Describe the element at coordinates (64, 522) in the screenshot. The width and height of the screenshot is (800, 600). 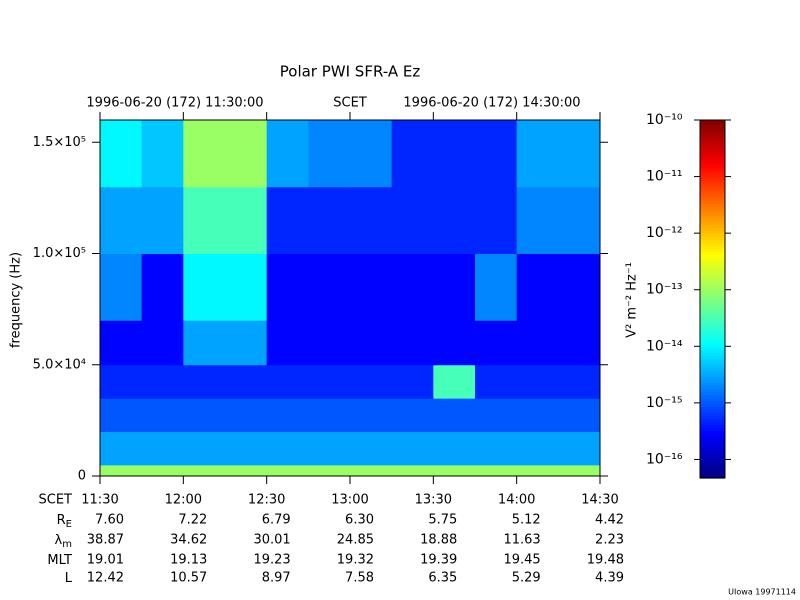
I see `ephemeris-label: RE` at that location.